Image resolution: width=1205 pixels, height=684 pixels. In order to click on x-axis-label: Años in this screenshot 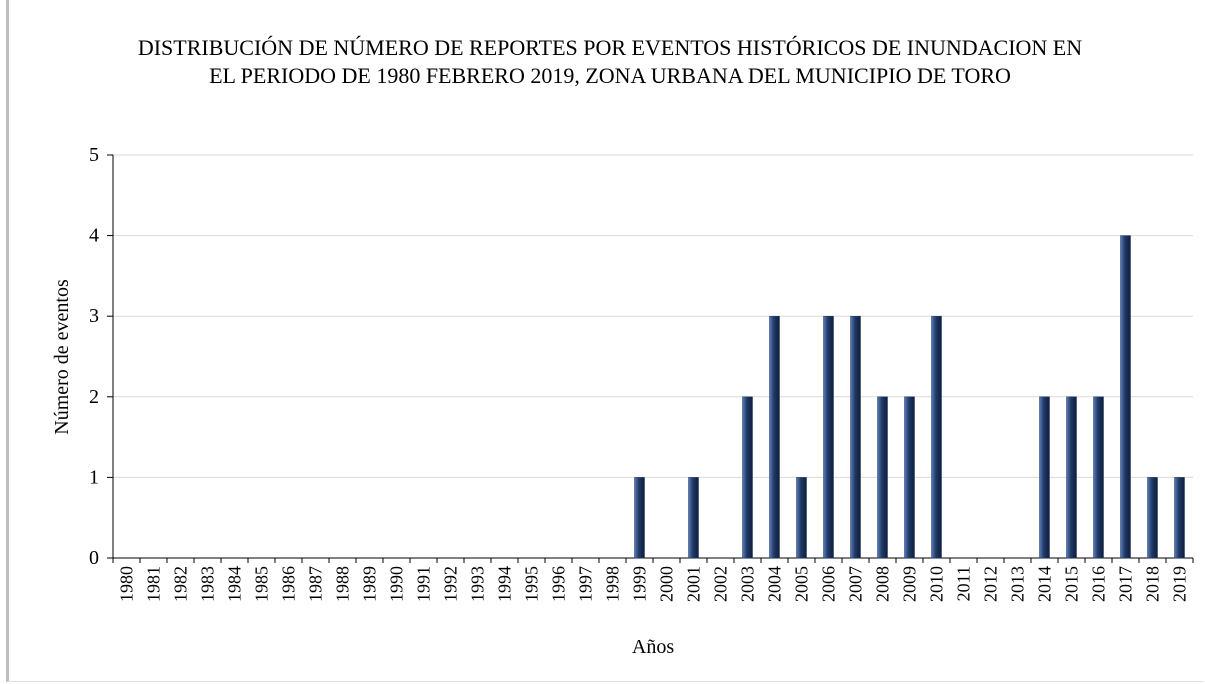, I will do `click(653, 647)`.